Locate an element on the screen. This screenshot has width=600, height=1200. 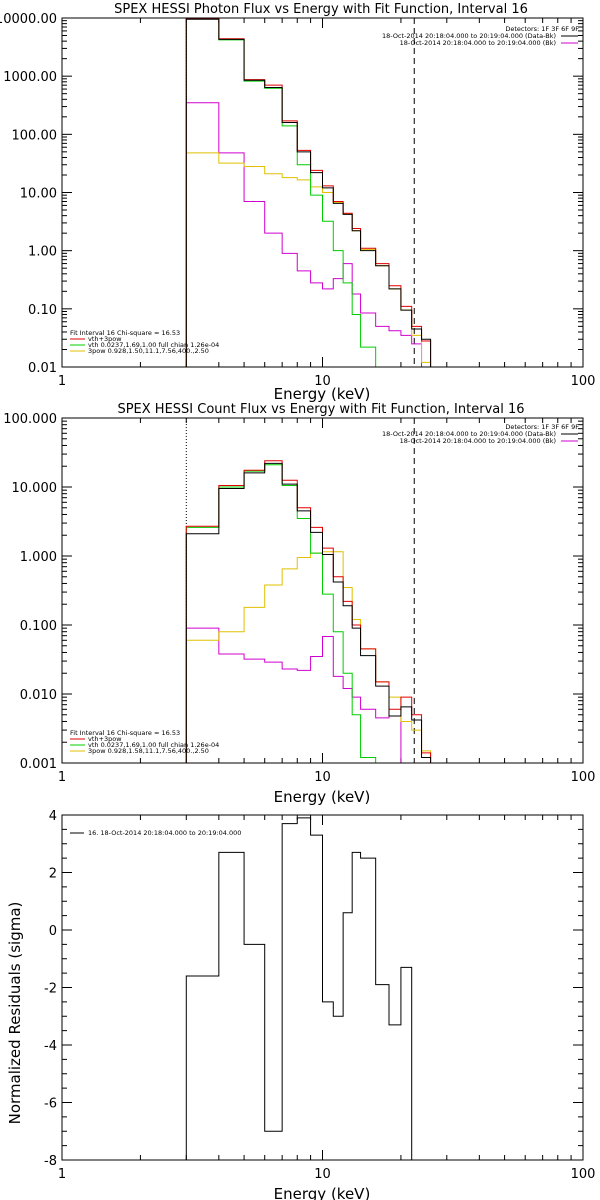
y-tick-label: 1.000 is located at coordinates (38, 557).